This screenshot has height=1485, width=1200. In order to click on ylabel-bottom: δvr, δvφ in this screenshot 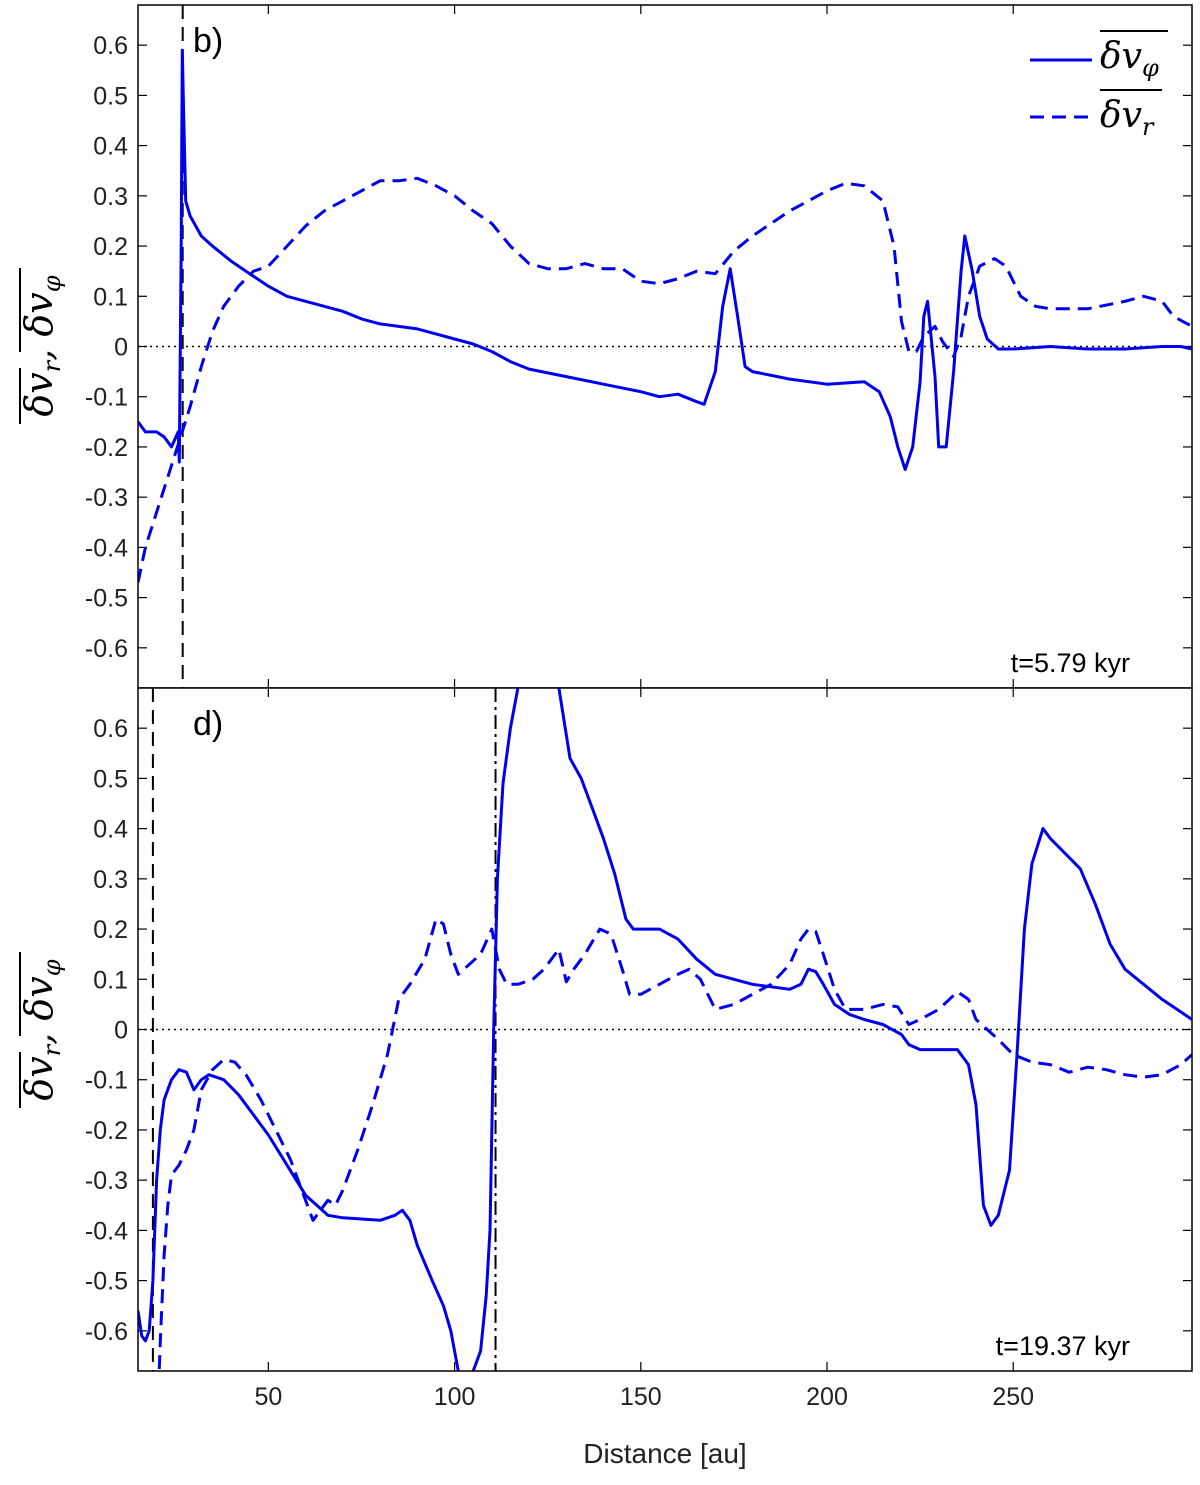, I will do `click(41, 1030)`.